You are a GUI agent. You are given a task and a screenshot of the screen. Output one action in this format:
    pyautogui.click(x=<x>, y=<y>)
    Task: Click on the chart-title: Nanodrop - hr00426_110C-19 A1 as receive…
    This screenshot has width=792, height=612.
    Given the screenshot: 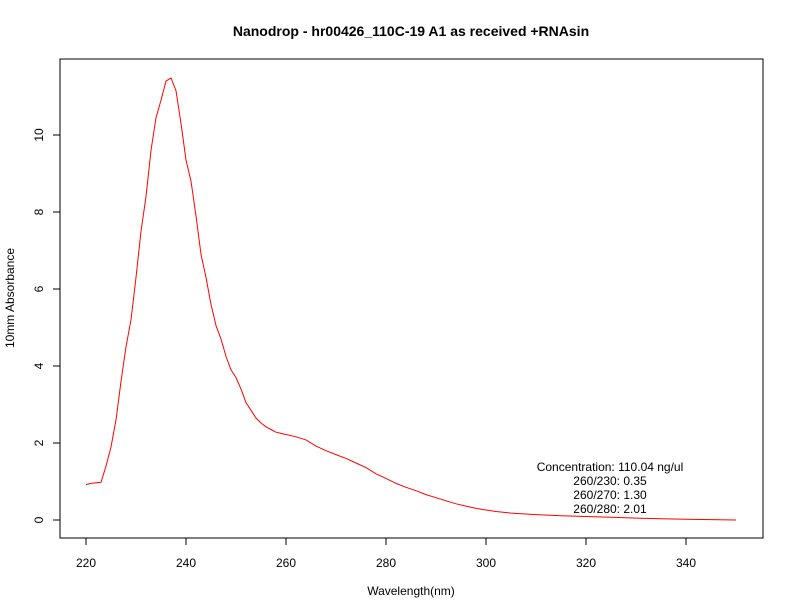 What is the action you would take?
    pyautogui.click(x=411, y=31)
    